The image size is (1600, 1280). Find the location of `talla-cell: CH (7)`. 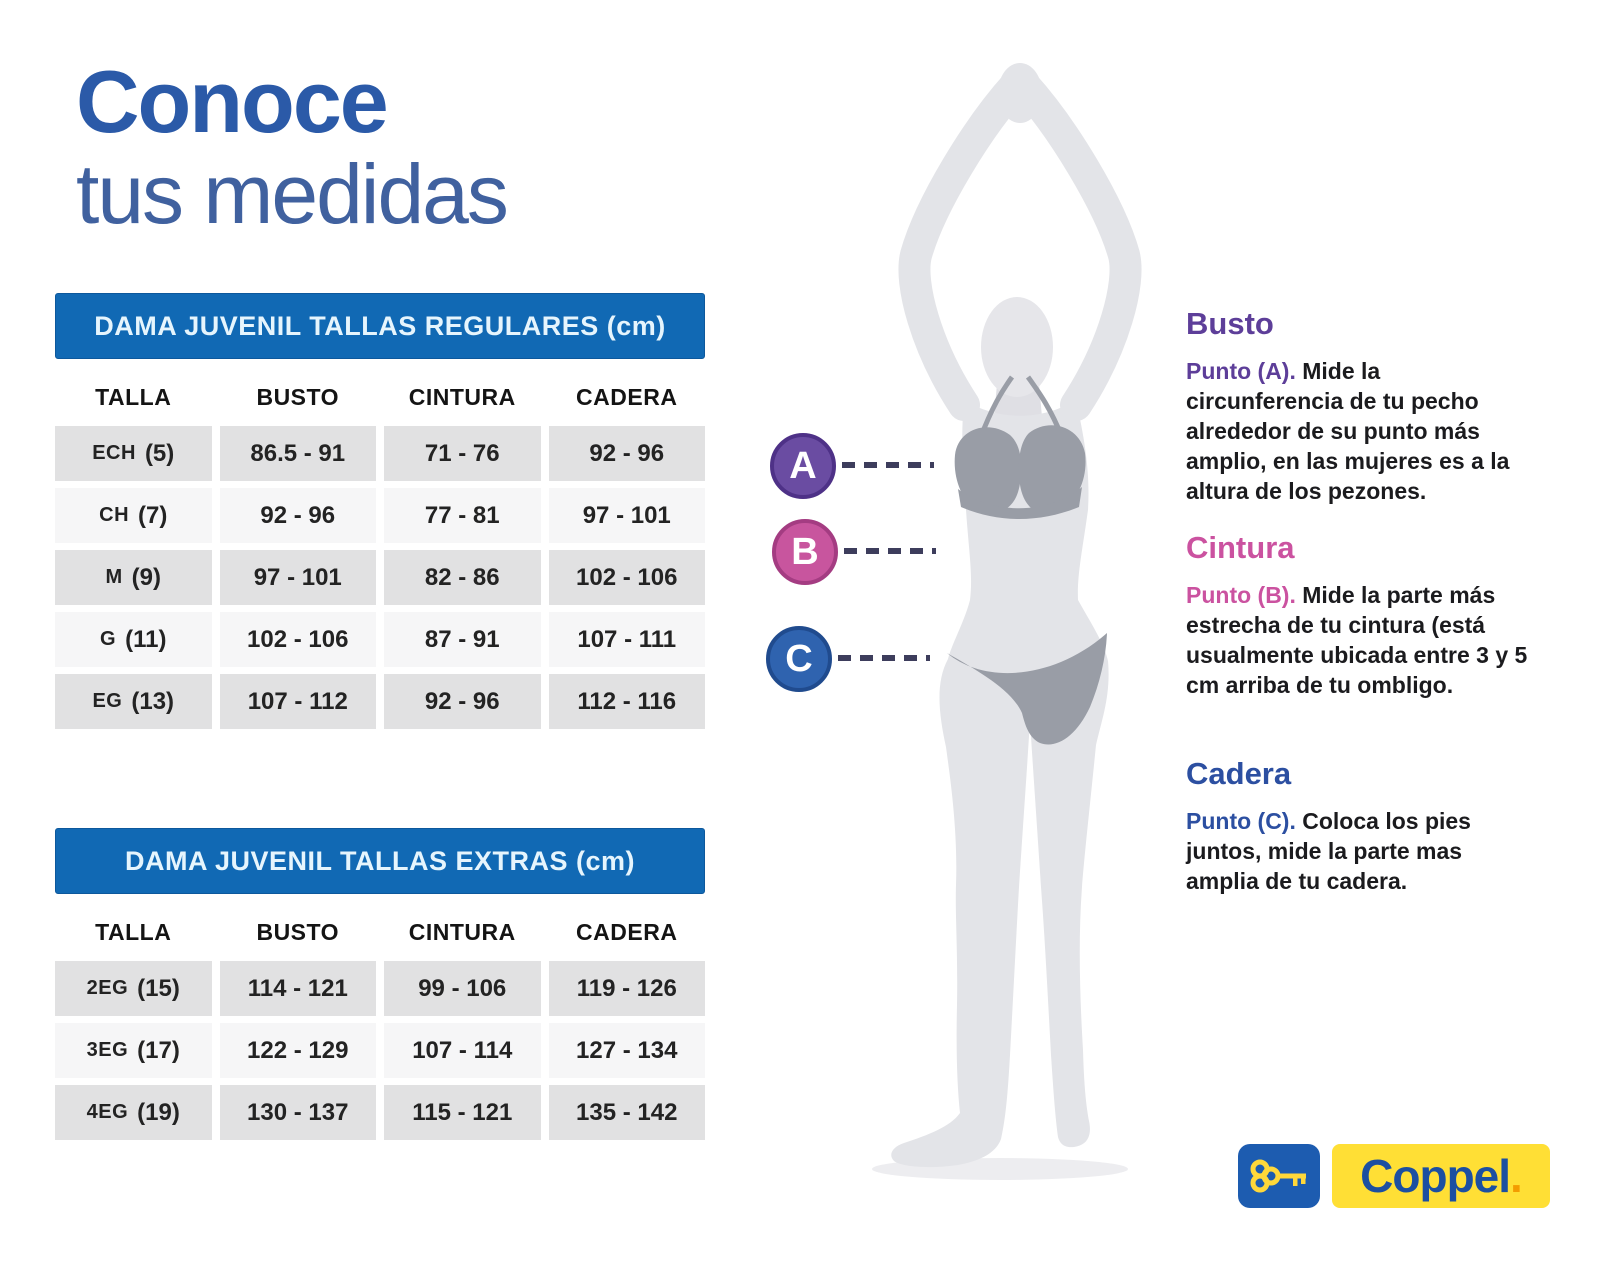

talla-cell: CH (7) is located at coordinates (133, 515).